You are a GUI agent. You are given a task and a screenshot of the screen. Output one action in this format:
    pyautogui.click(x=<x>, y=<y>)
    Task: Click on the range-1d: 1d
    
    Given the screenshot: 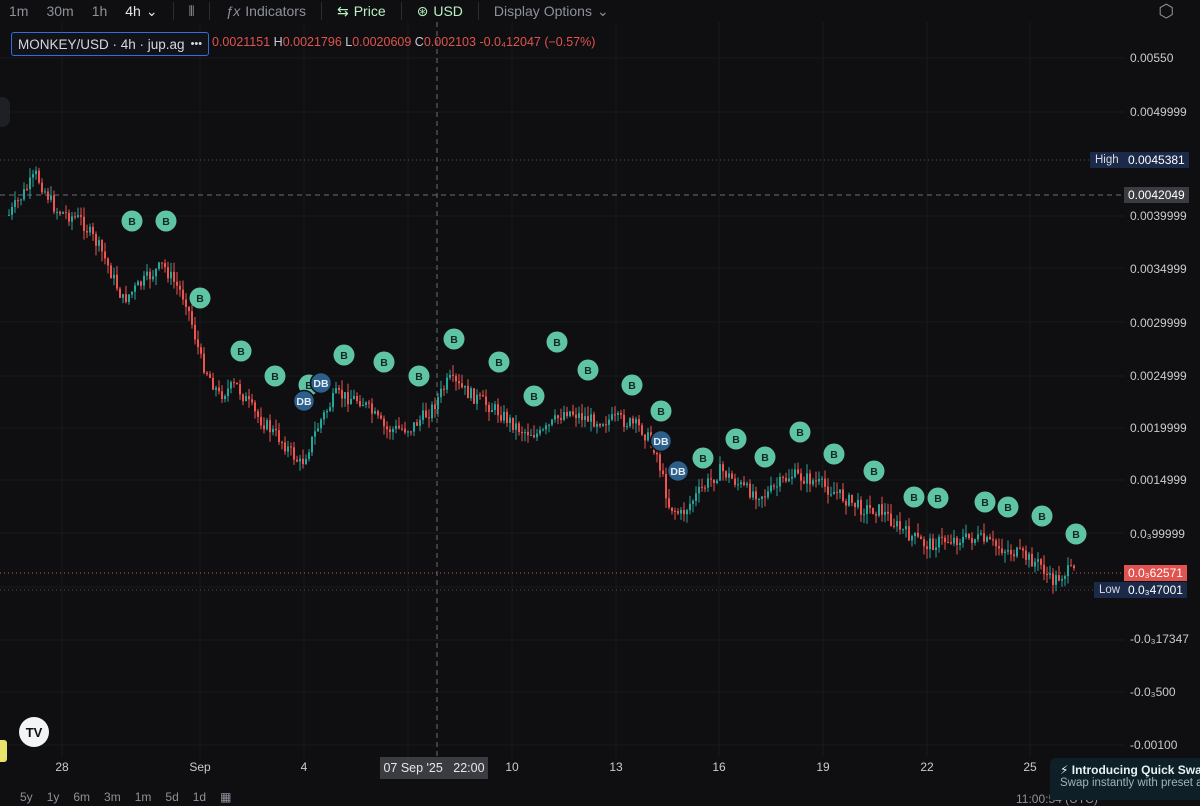 What is the action you would take?
    pyautogui.click(x=199, y=797)
    